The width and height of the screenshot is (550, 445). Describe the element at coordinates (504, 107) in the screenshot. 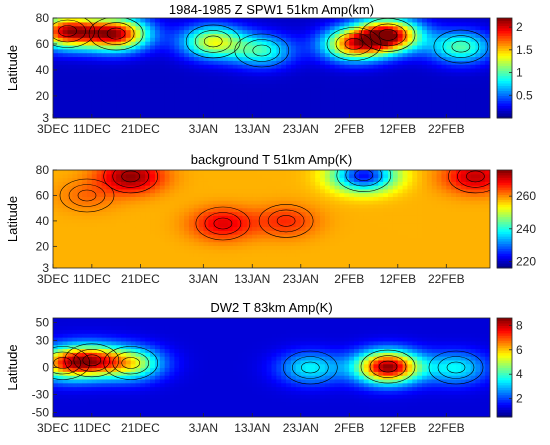

I see `colorbar-segment` at that location.